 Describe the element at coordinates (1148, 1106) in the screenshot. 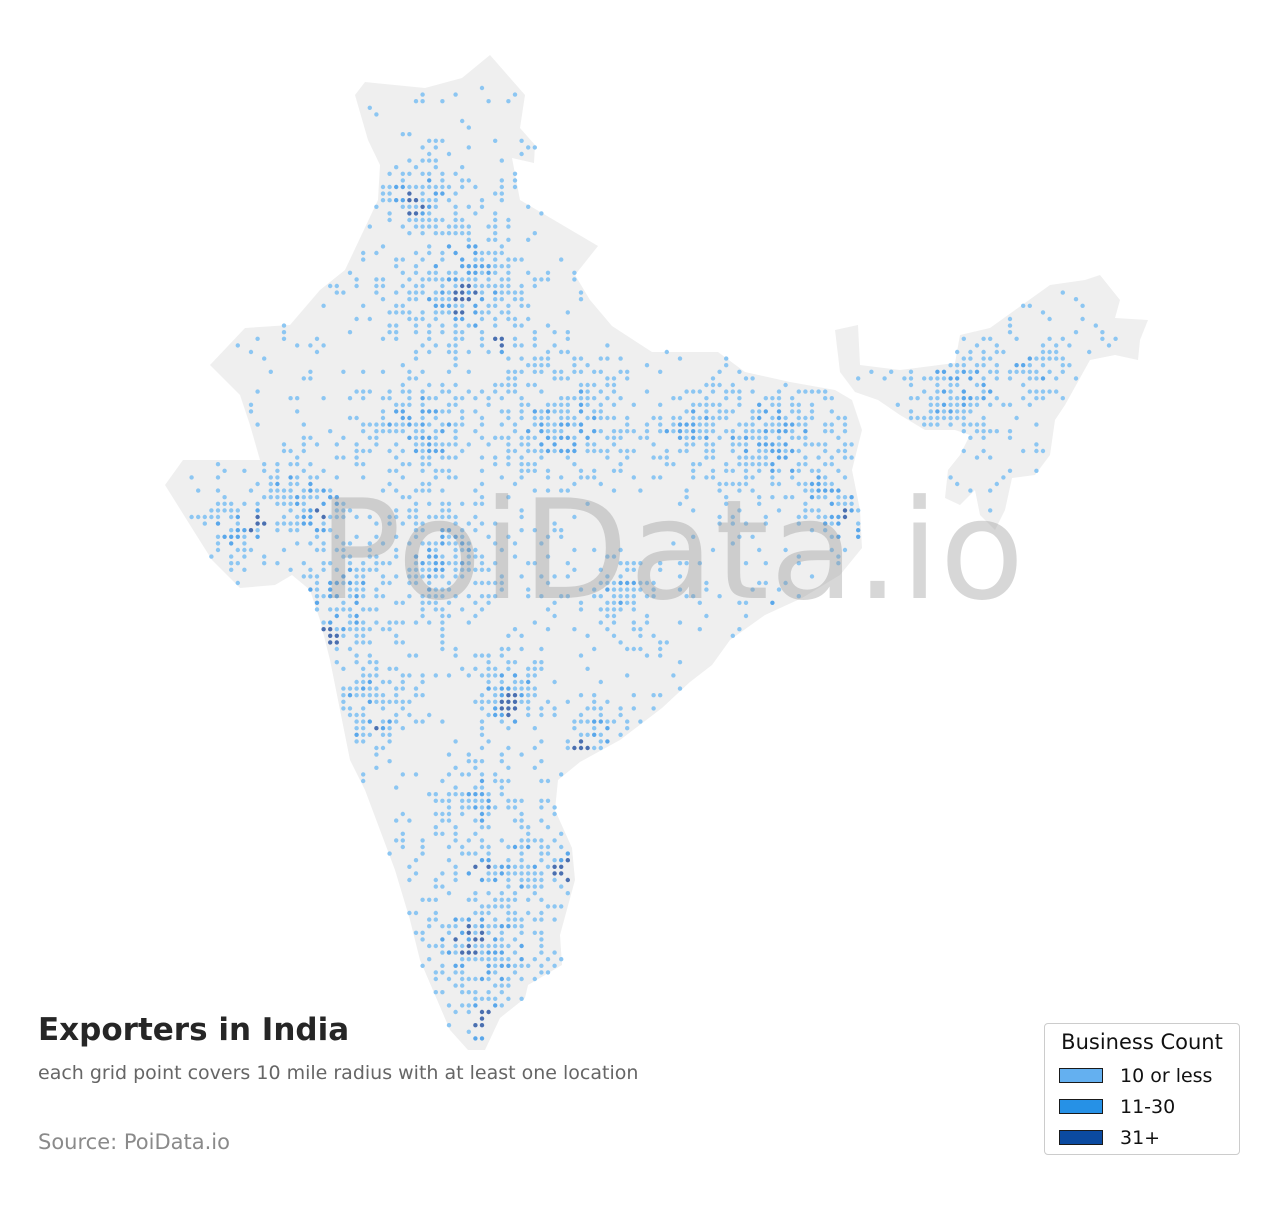

I see `legend-label-mid: 11-30` at that location.